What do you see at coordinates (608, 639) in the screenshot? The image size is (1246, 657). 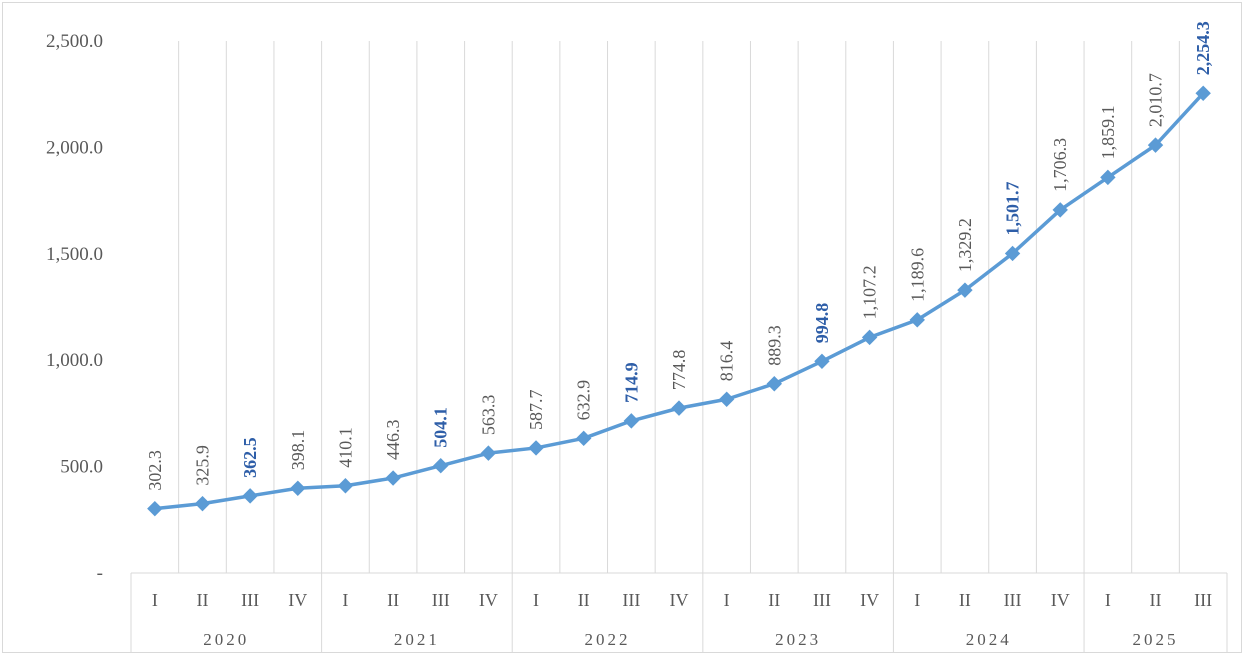 I see `year-label: 2022` at bounding box center [608, 639].